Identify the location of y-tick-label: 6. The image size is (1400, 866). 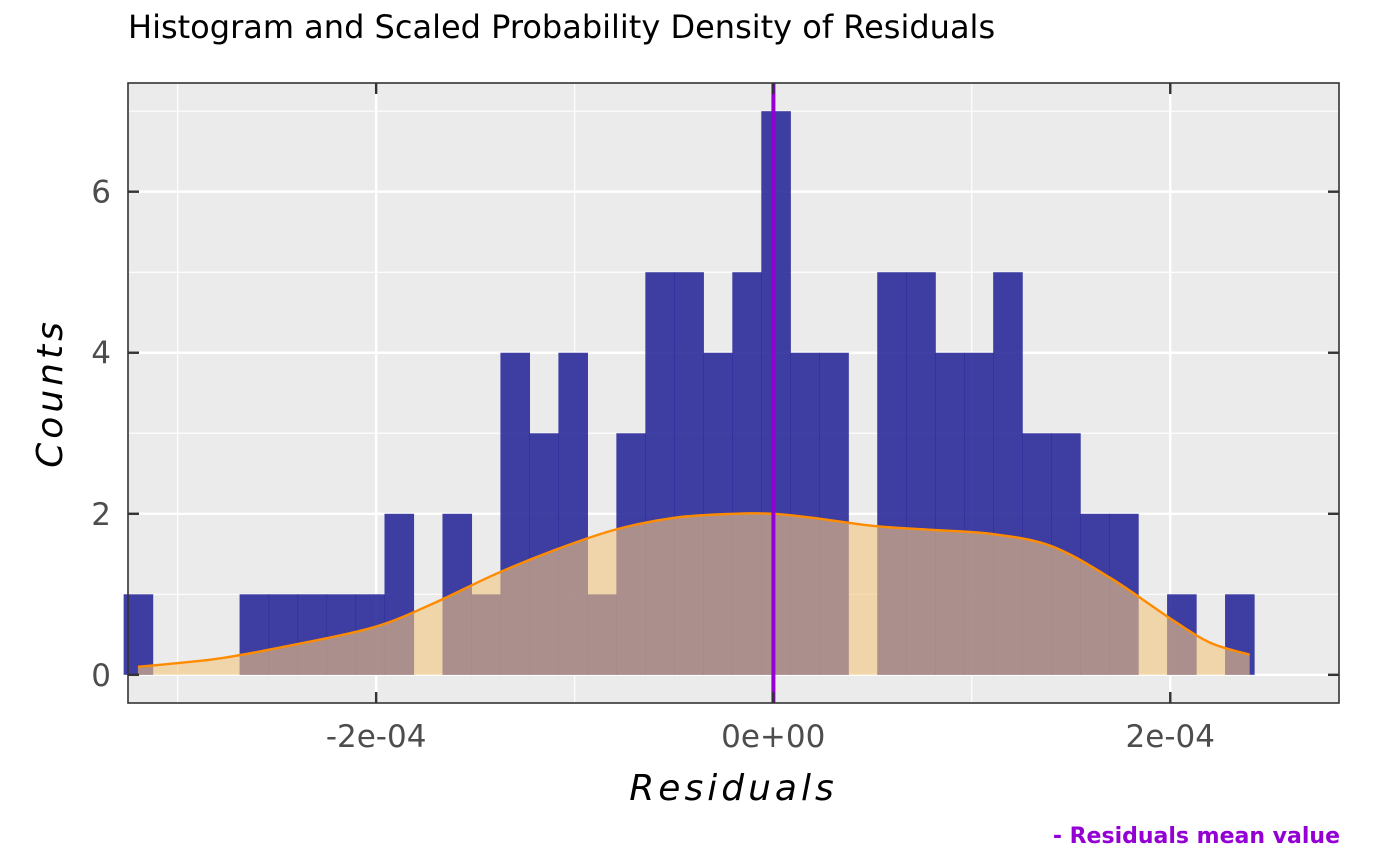
(101, 193).